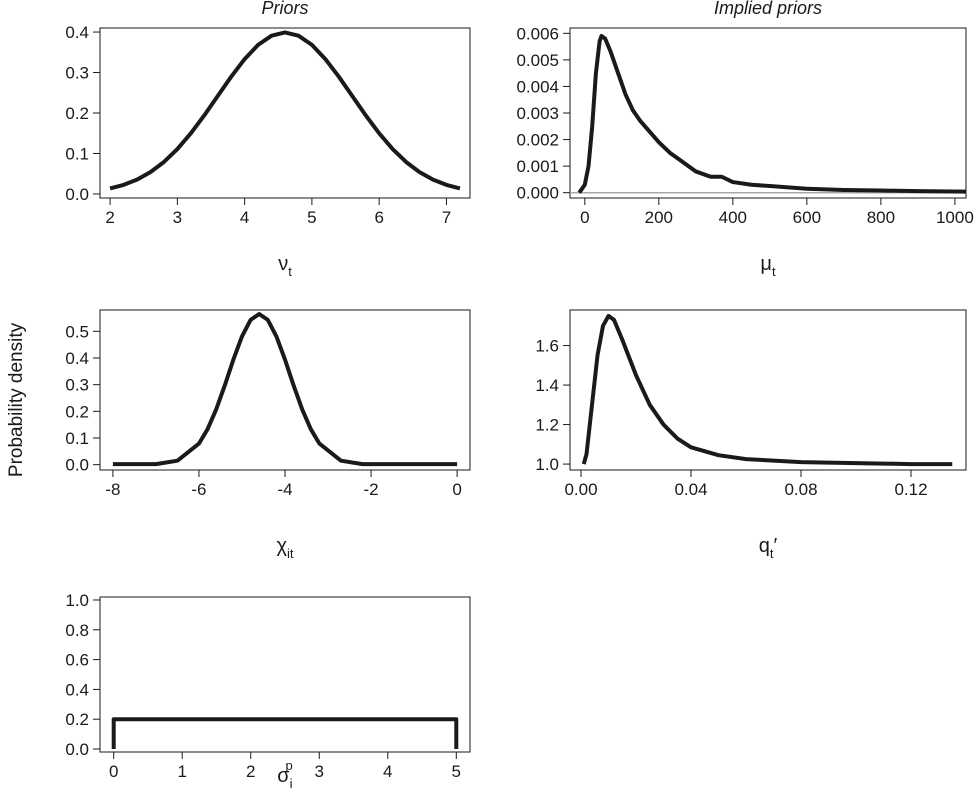 This screenshot has height=798, width=976. Describe the element at coordinates (537, 166) in the screenshot. I see `y-tick-label: 0.001` at that location.